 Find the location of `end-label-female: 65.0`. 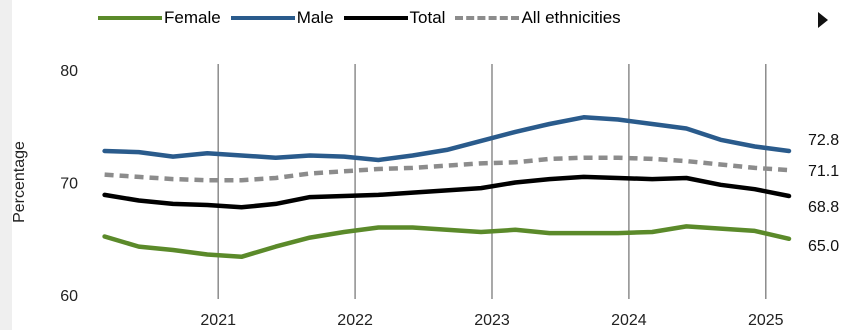

end-label-female: 65.0 is located at coordinates (823, 246).